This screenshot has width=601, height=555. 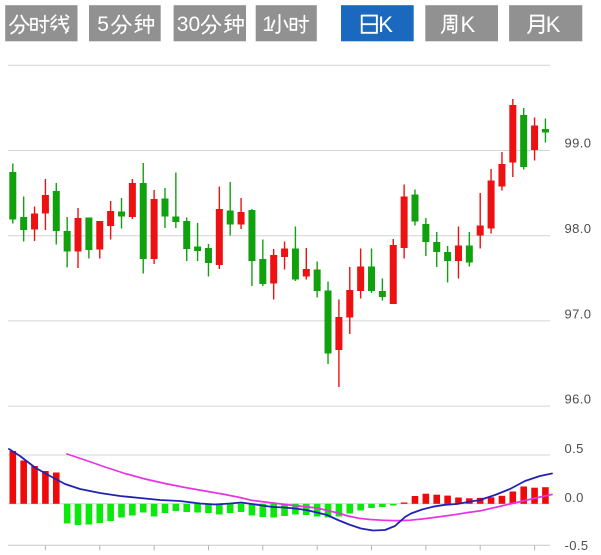 What do you see at coordinates (268, 24) in the screenshot?
I see `svg-text: 1` at bounding box center [268, 24].